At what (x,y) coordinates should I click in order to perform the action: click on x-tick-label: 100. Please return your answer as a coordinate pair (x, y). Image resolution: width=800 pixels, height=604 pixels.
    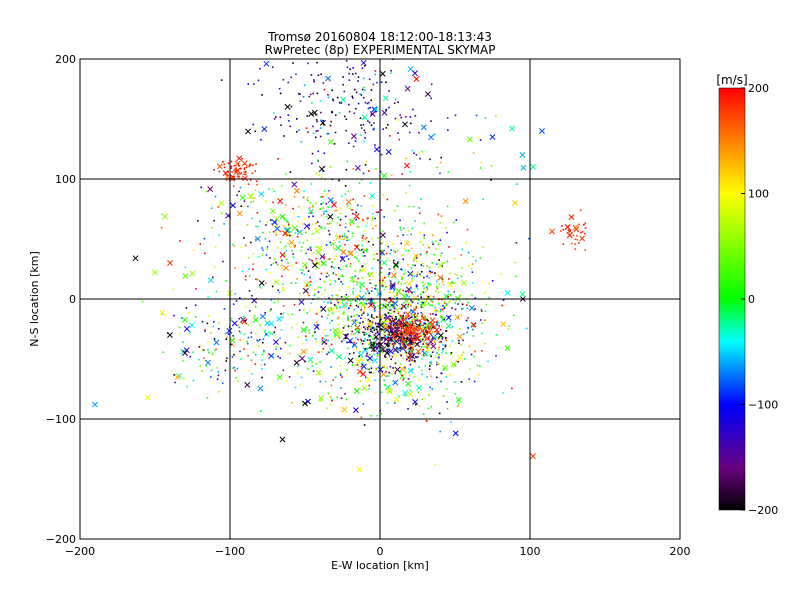
    Looking at the image, I should click on (530, 551).